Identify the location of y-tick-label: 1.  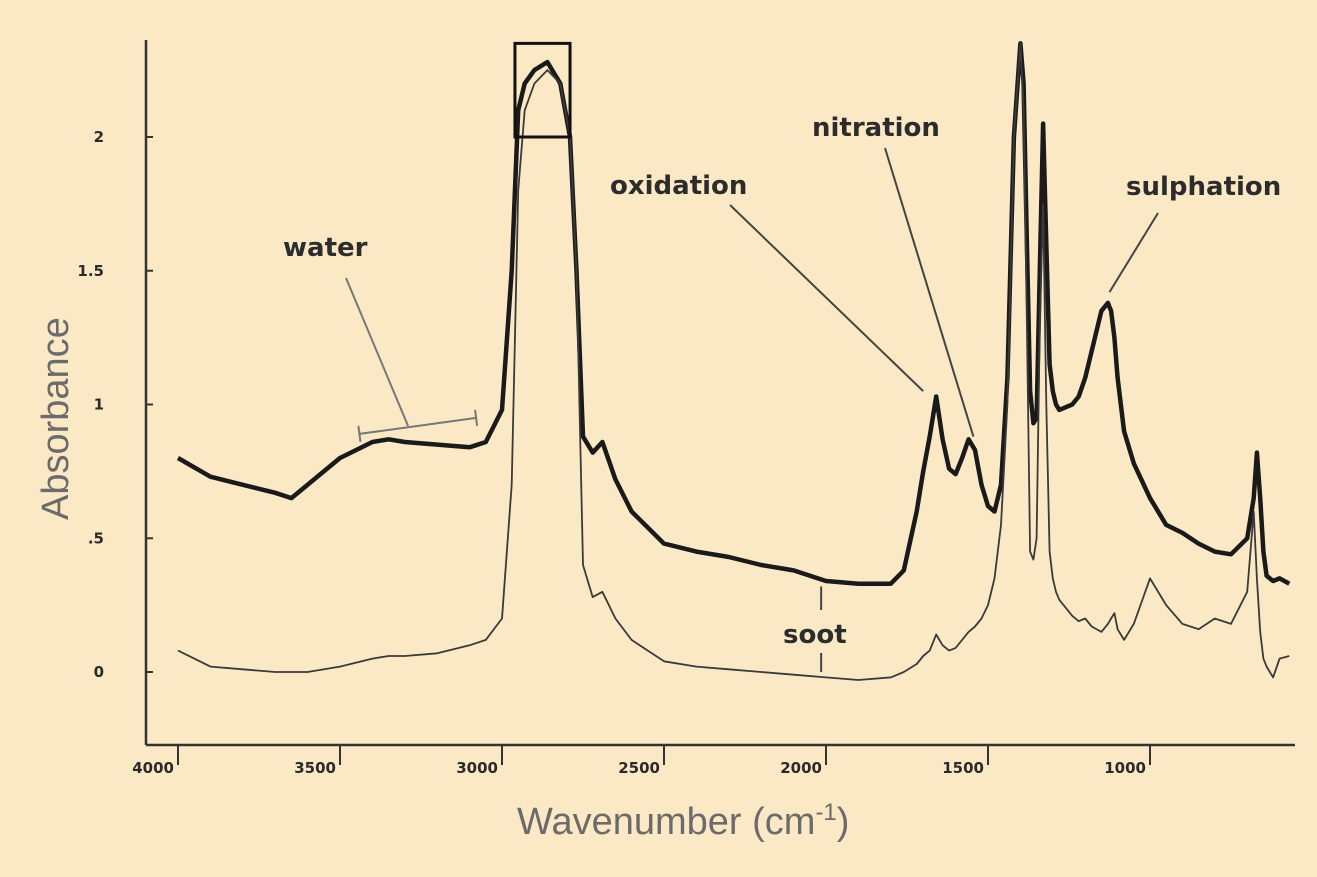
(99, 405).